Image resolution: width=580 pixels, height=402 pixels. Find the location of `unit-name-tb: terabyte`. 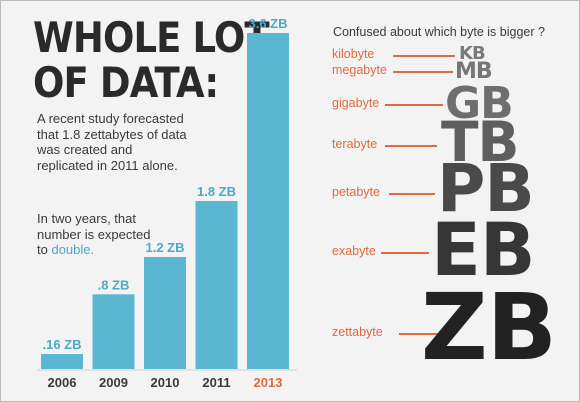

unit-name-tb: terabyte is located at coordinates (355, 144).